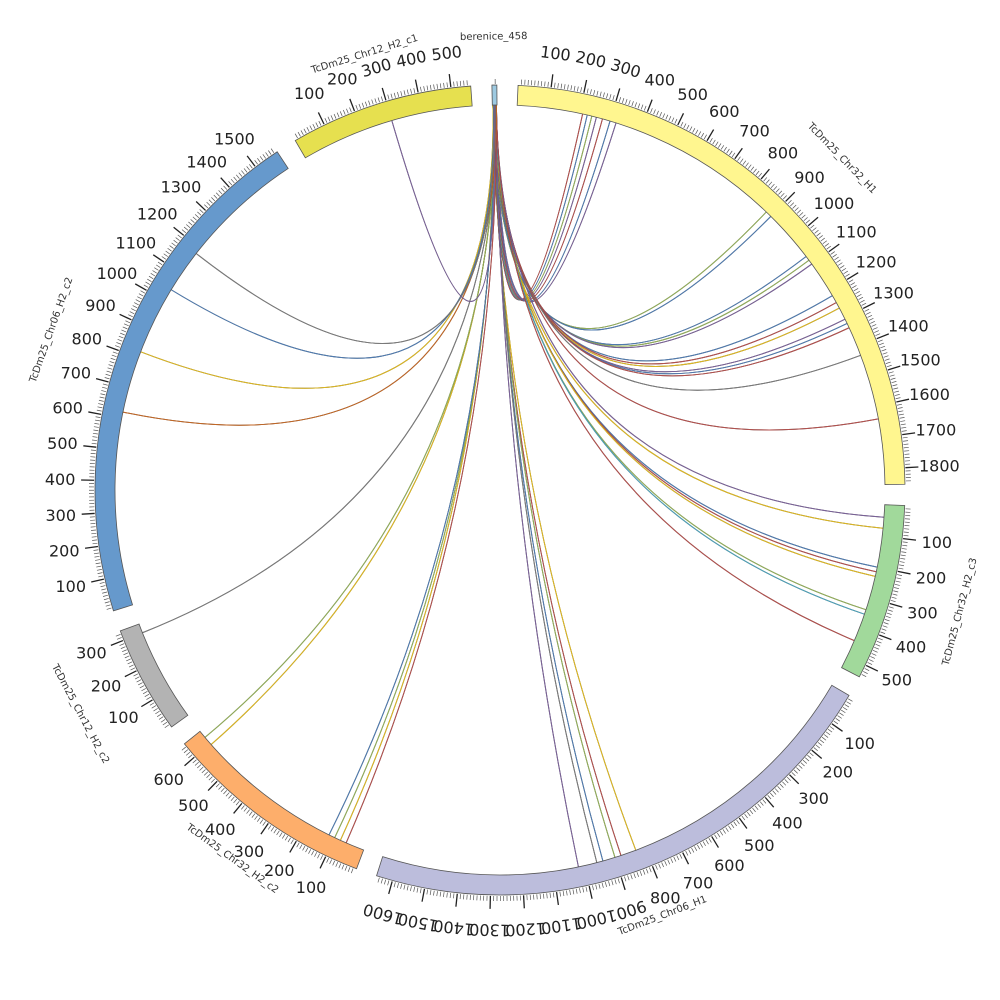 The width and height of the screenshot is (1000, 1000). What do you see at coordinates (76, 373) in the screenshot?
I see `tick-label: 700` at bounding box center [76, 373].